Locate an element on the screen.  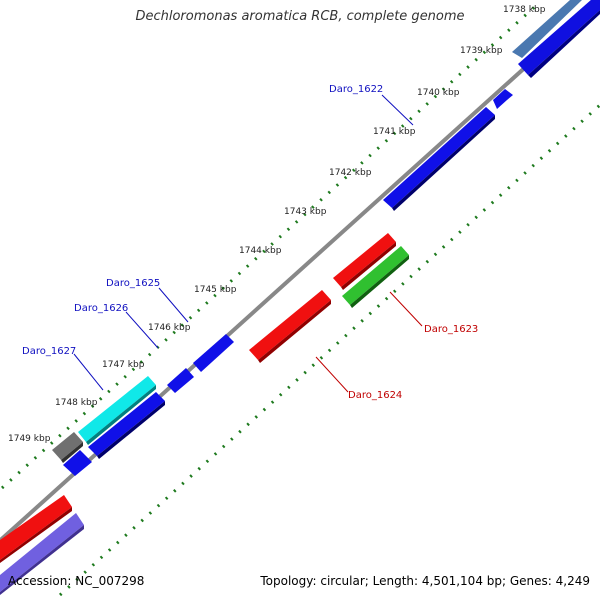
label-daro-1624: Daro_1624 is located at coordinates (375, 395).